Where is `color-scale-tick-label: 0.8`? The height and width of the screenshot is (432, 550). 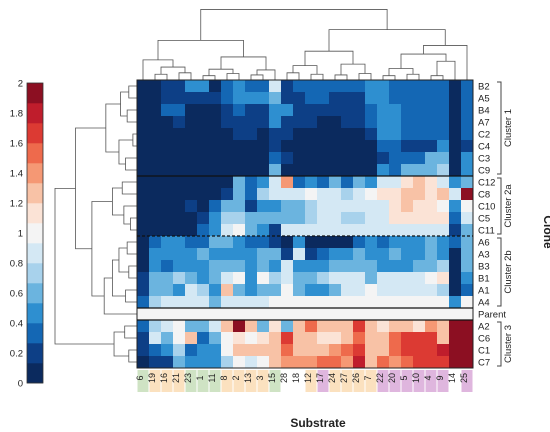
color-scale-tick-label: 0.8 is located at coordinates (16, 264).